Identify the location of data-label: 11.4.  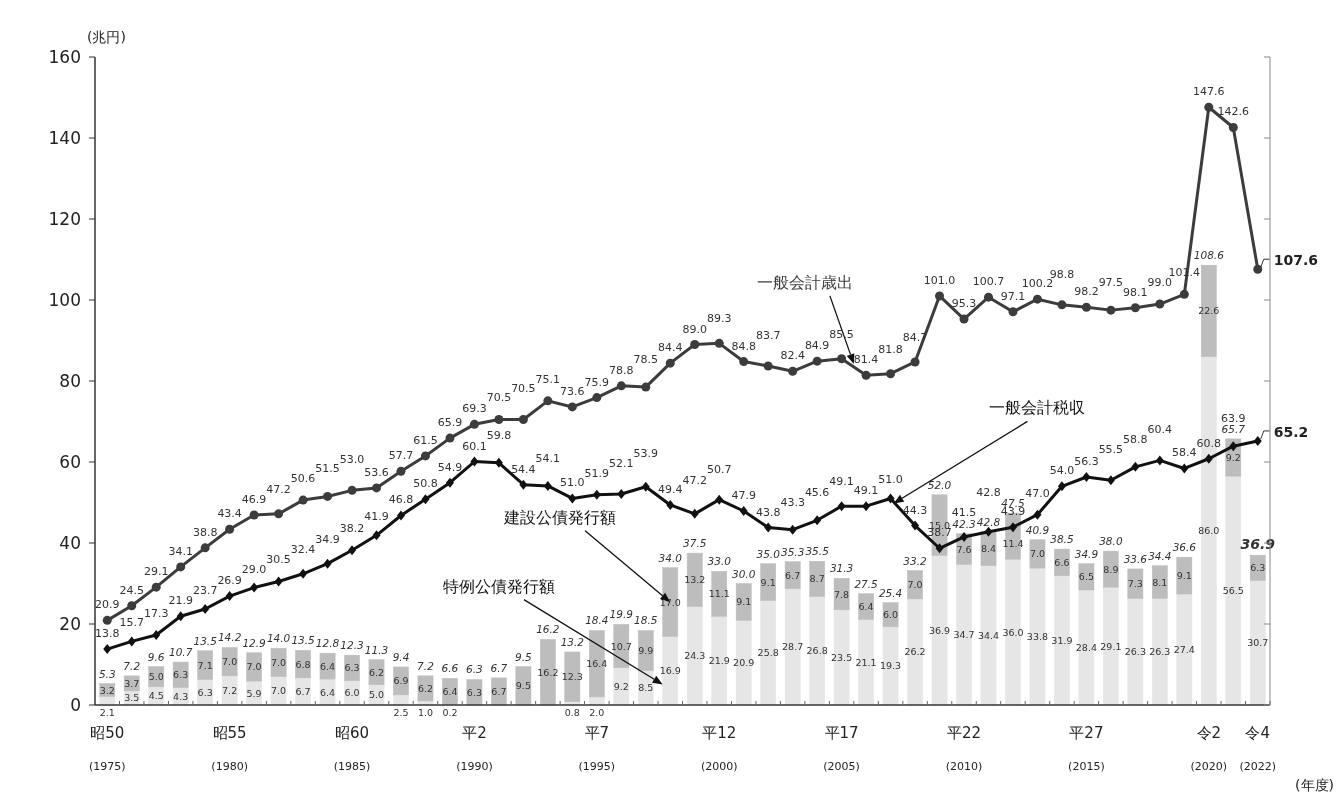
(1013, 543).